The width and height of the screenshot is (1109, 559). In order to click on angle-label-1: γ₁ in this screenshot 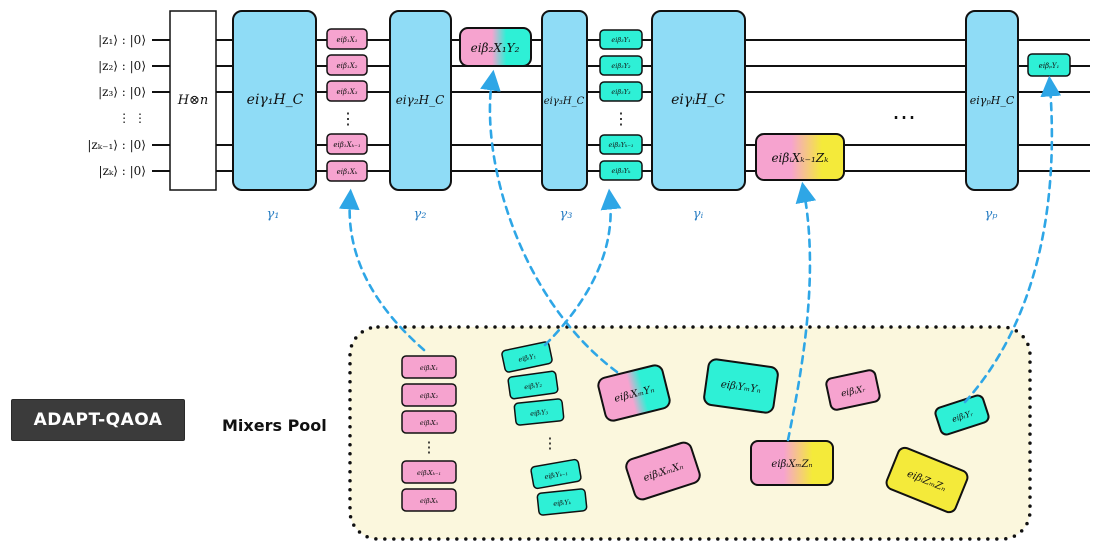, I will do `click(273, 214)`.